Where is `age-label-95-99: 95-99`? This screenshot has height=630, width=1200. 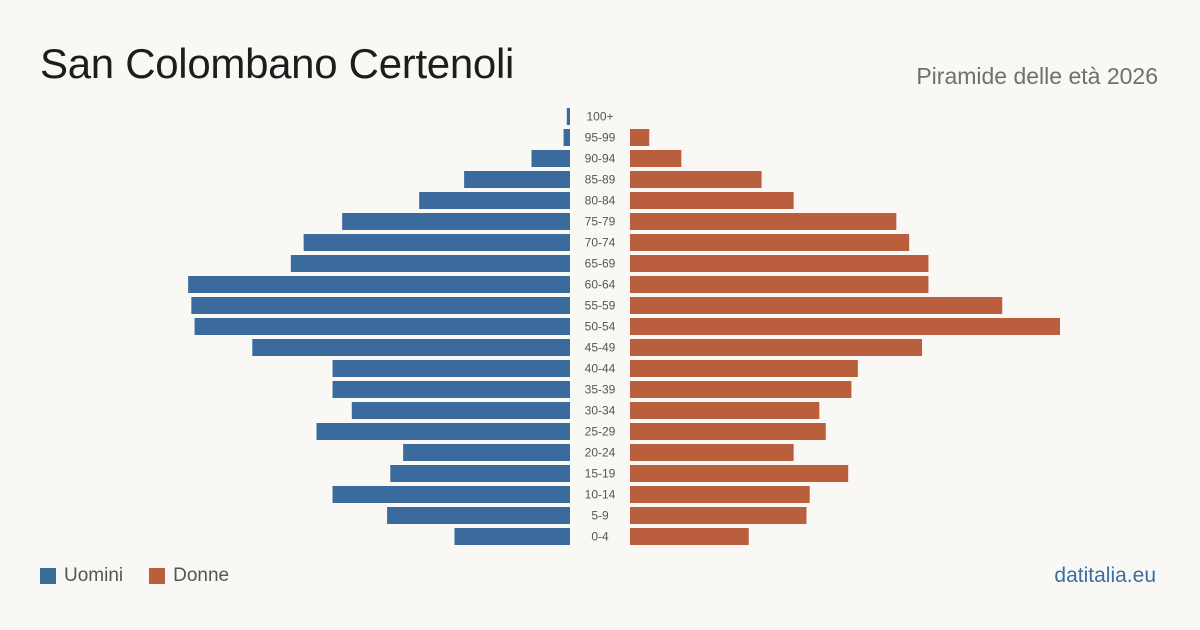 age-label-95-99: 95-99 is located at coordinates (600, 138).